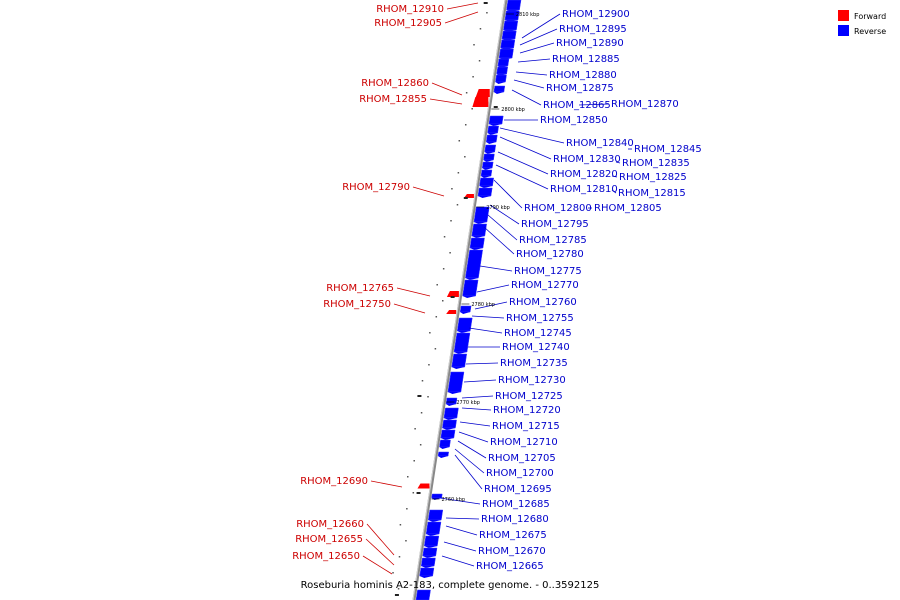 This screenshot has width=900, height=600. I want to click on gene-label: RHOM_12880, so click(583, 75).